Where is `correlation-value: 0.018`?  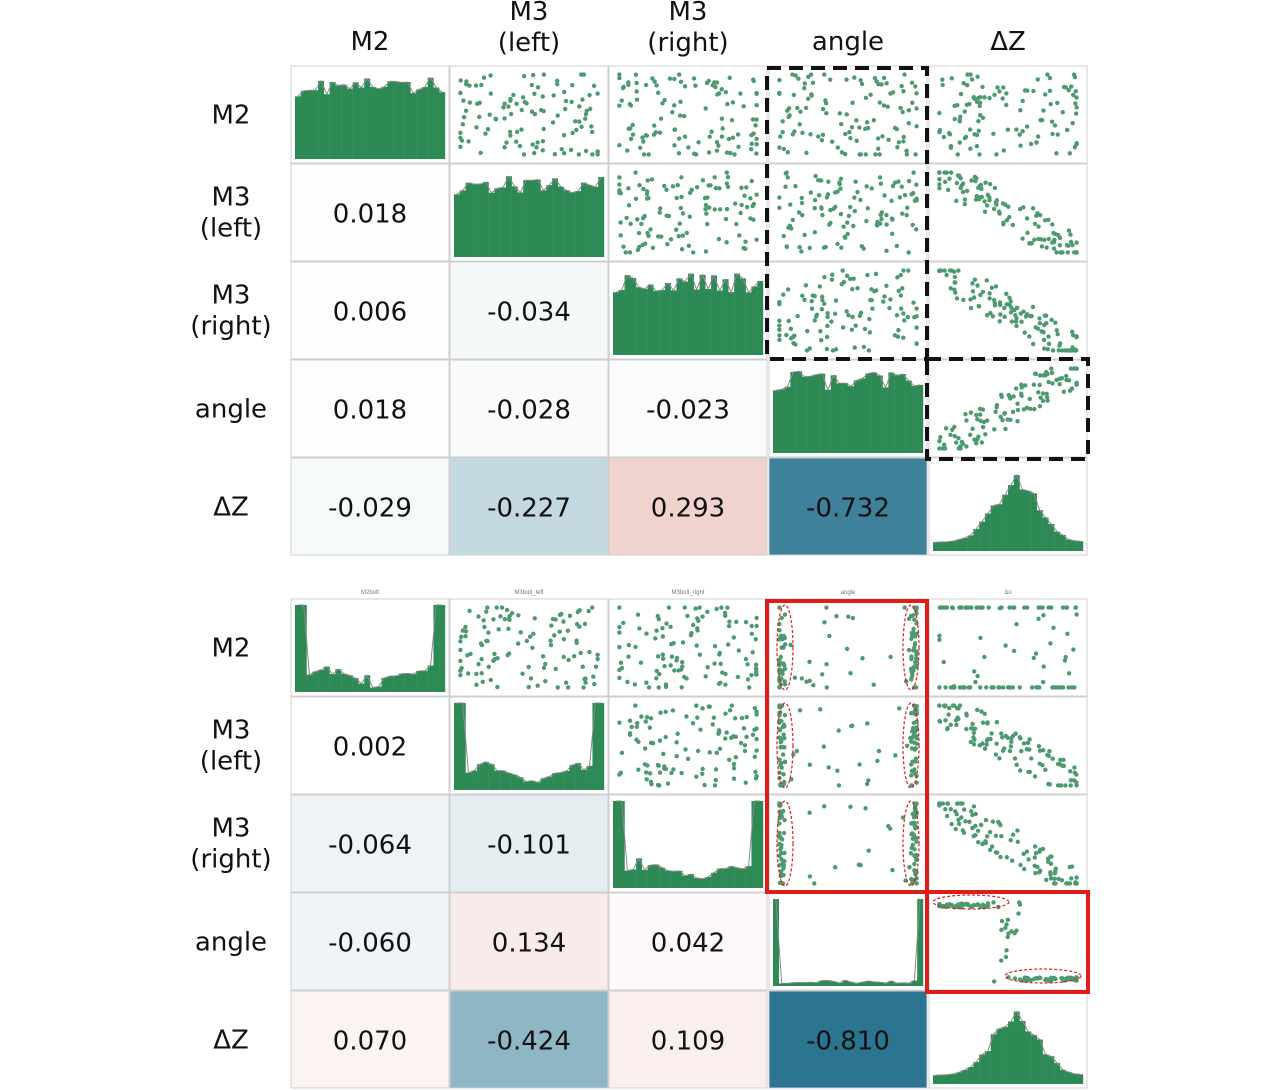 correlation-value: 0.018 is located at coordinates (370, 411).